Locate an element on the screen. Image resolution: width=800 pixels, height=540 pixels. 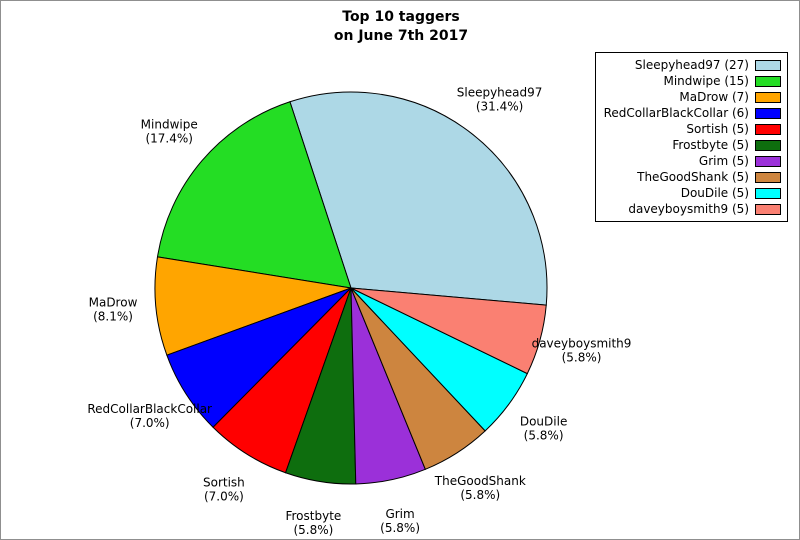
legend-row-daveyboysmith9: daveyboysmith9 (5) is located at coordinates (692, 209).